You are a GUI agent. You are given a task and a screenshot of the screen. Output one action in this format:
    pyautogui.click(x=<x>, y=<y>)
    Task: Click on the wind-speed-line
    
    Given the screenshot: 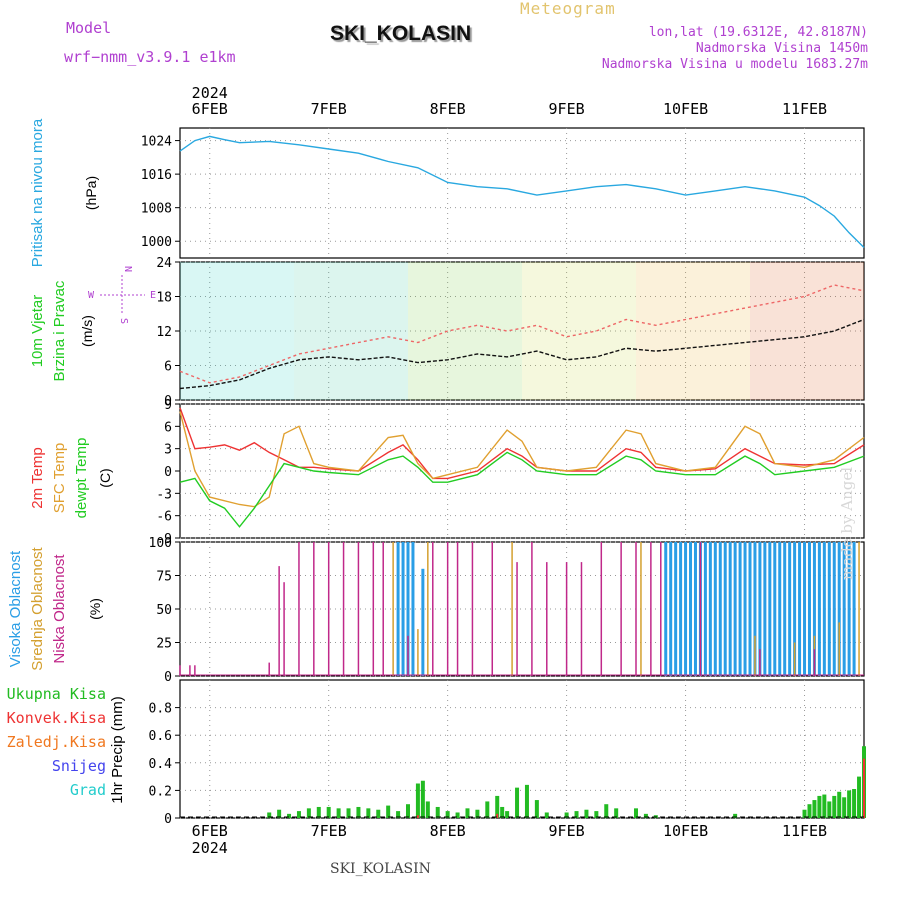 What is the action you would take?
    pyautogui.click(x=522, y=354)
    